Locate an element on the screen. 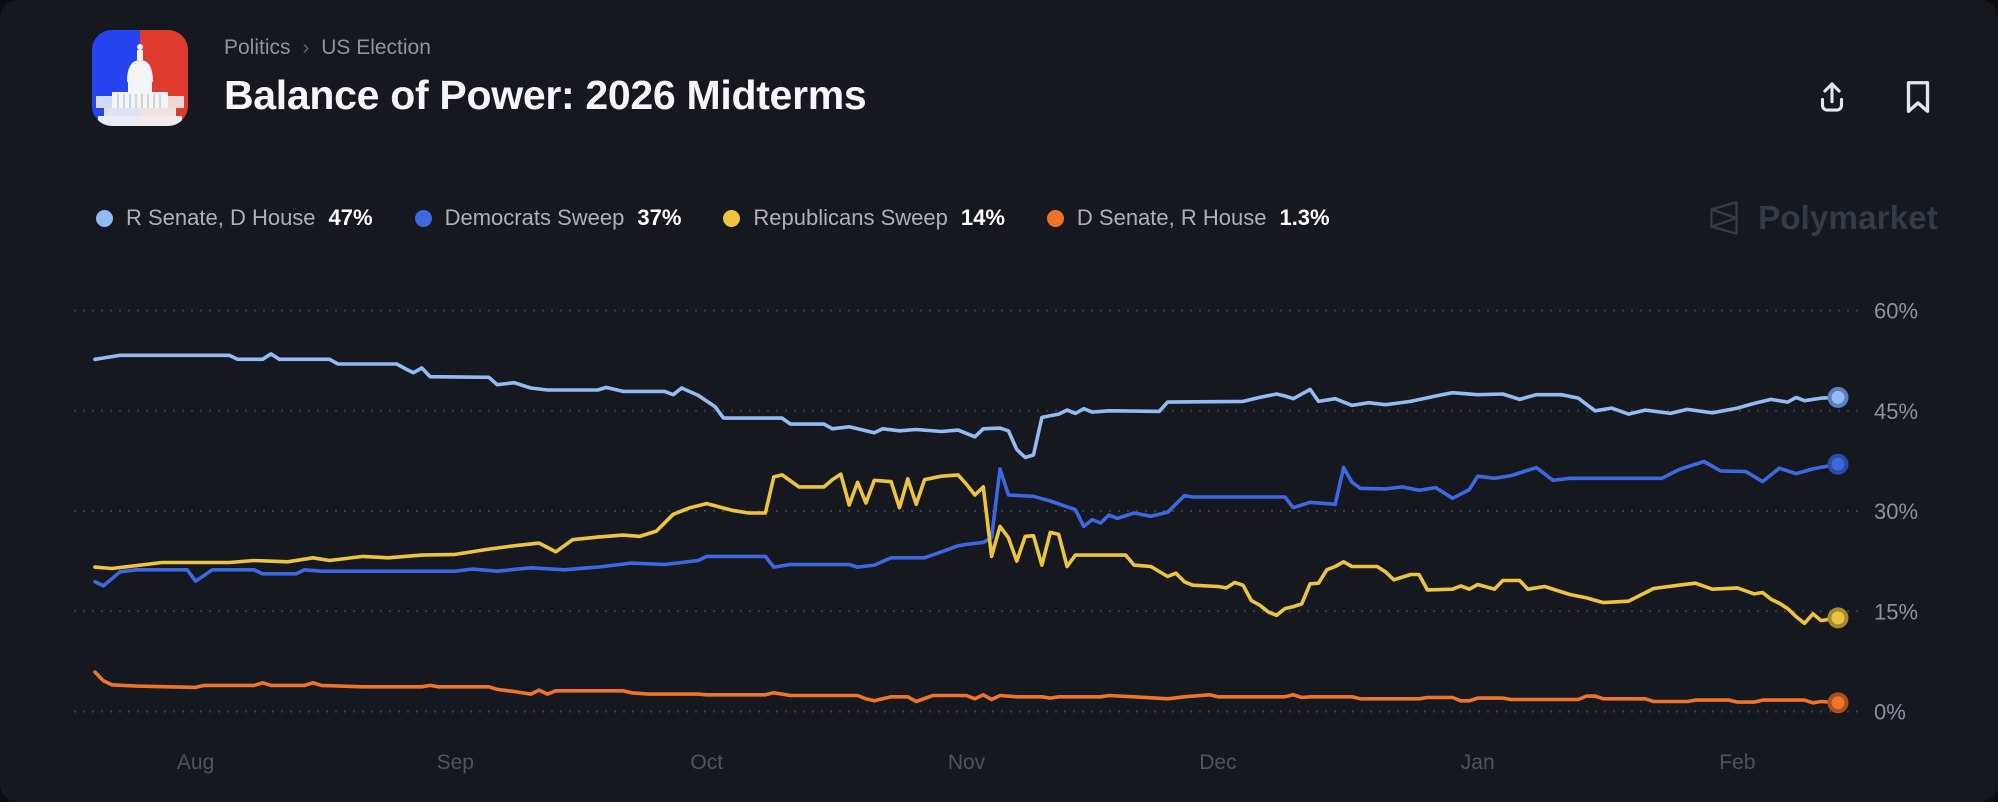 The image size is (1998, 802). legend-label: Democrats Sweep is located at coordinates (534, 217).